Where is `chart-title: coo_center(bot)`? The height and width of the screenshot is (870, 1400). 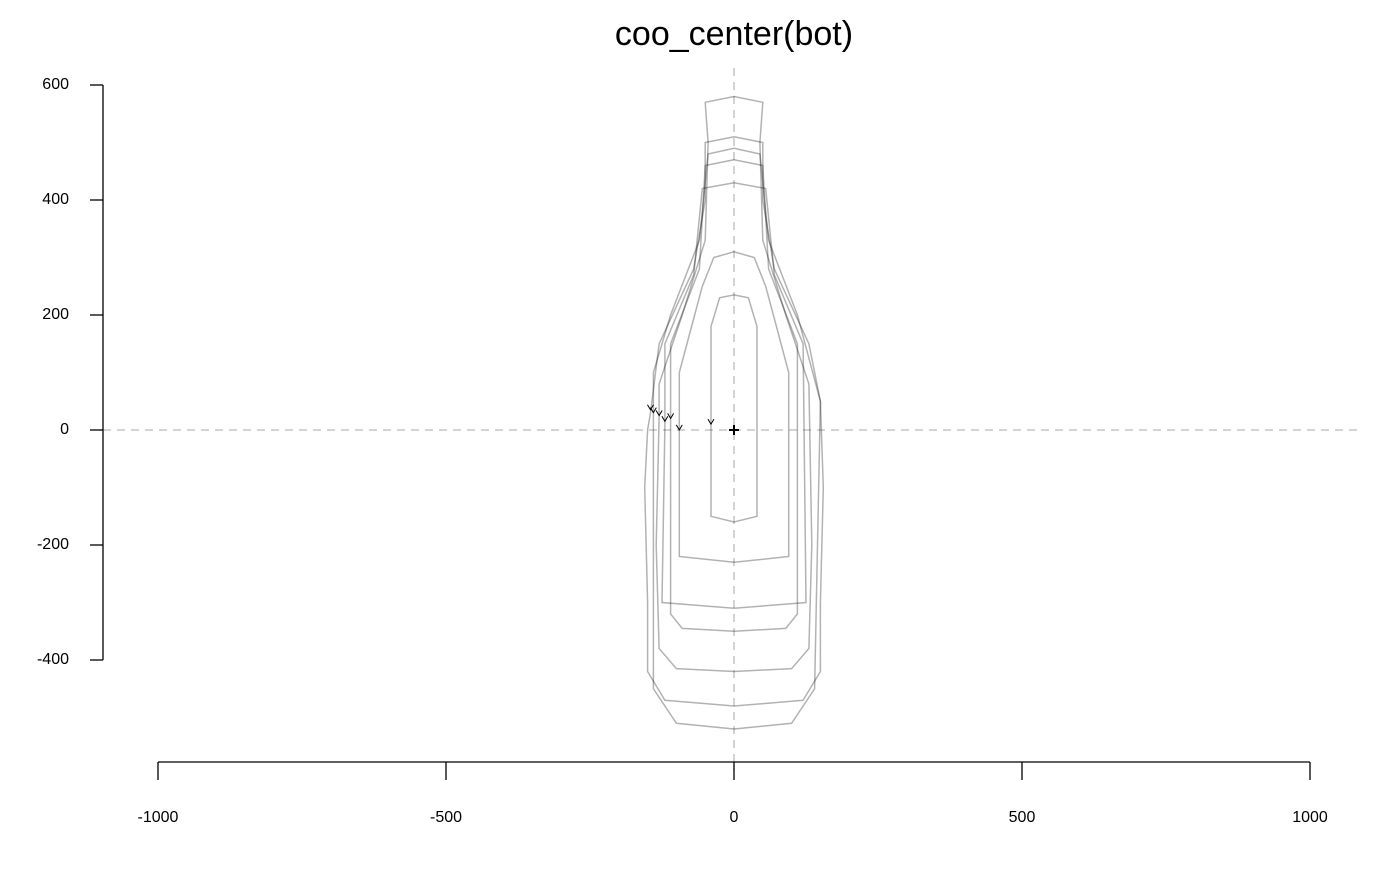 chart-title: coo_center(bot) is located at coordinates (734, 34).